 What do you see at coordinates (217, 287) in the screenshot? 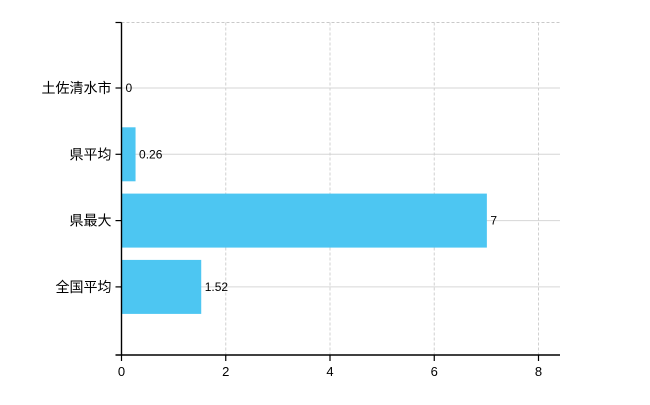
I see `value-label: 1.52` at bounding box center [217, 287].